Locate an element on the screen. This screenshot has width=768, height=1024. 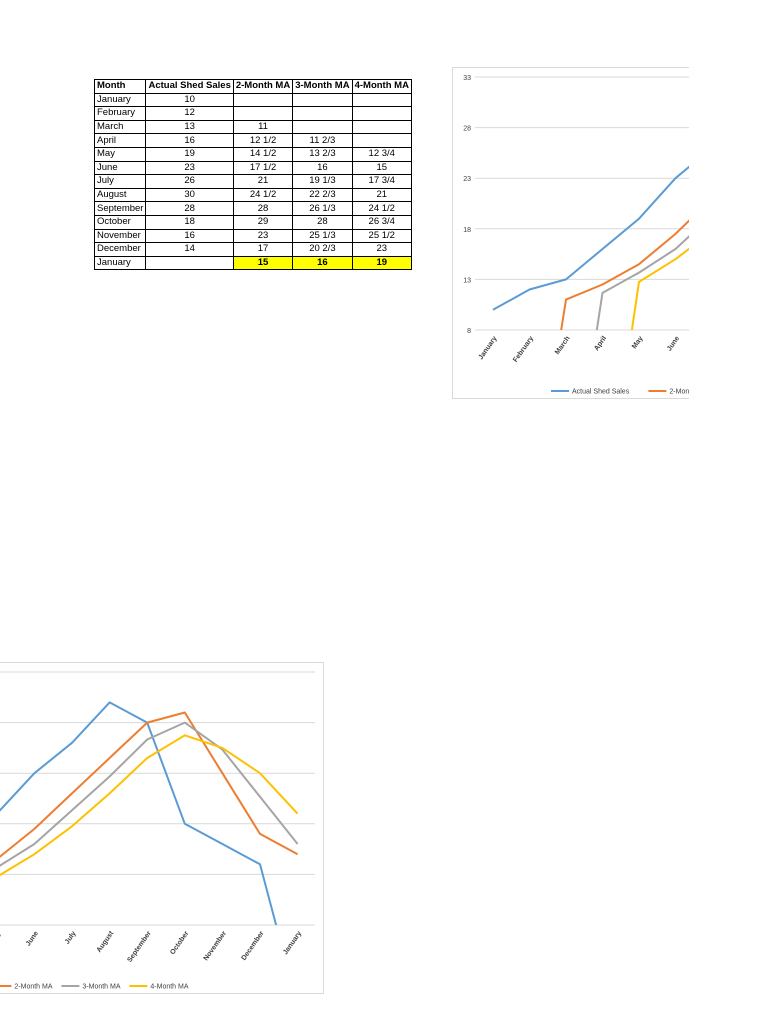
table-row: September 28 28 26 1/3 24 1/2 is located at coordinates (252, 208).